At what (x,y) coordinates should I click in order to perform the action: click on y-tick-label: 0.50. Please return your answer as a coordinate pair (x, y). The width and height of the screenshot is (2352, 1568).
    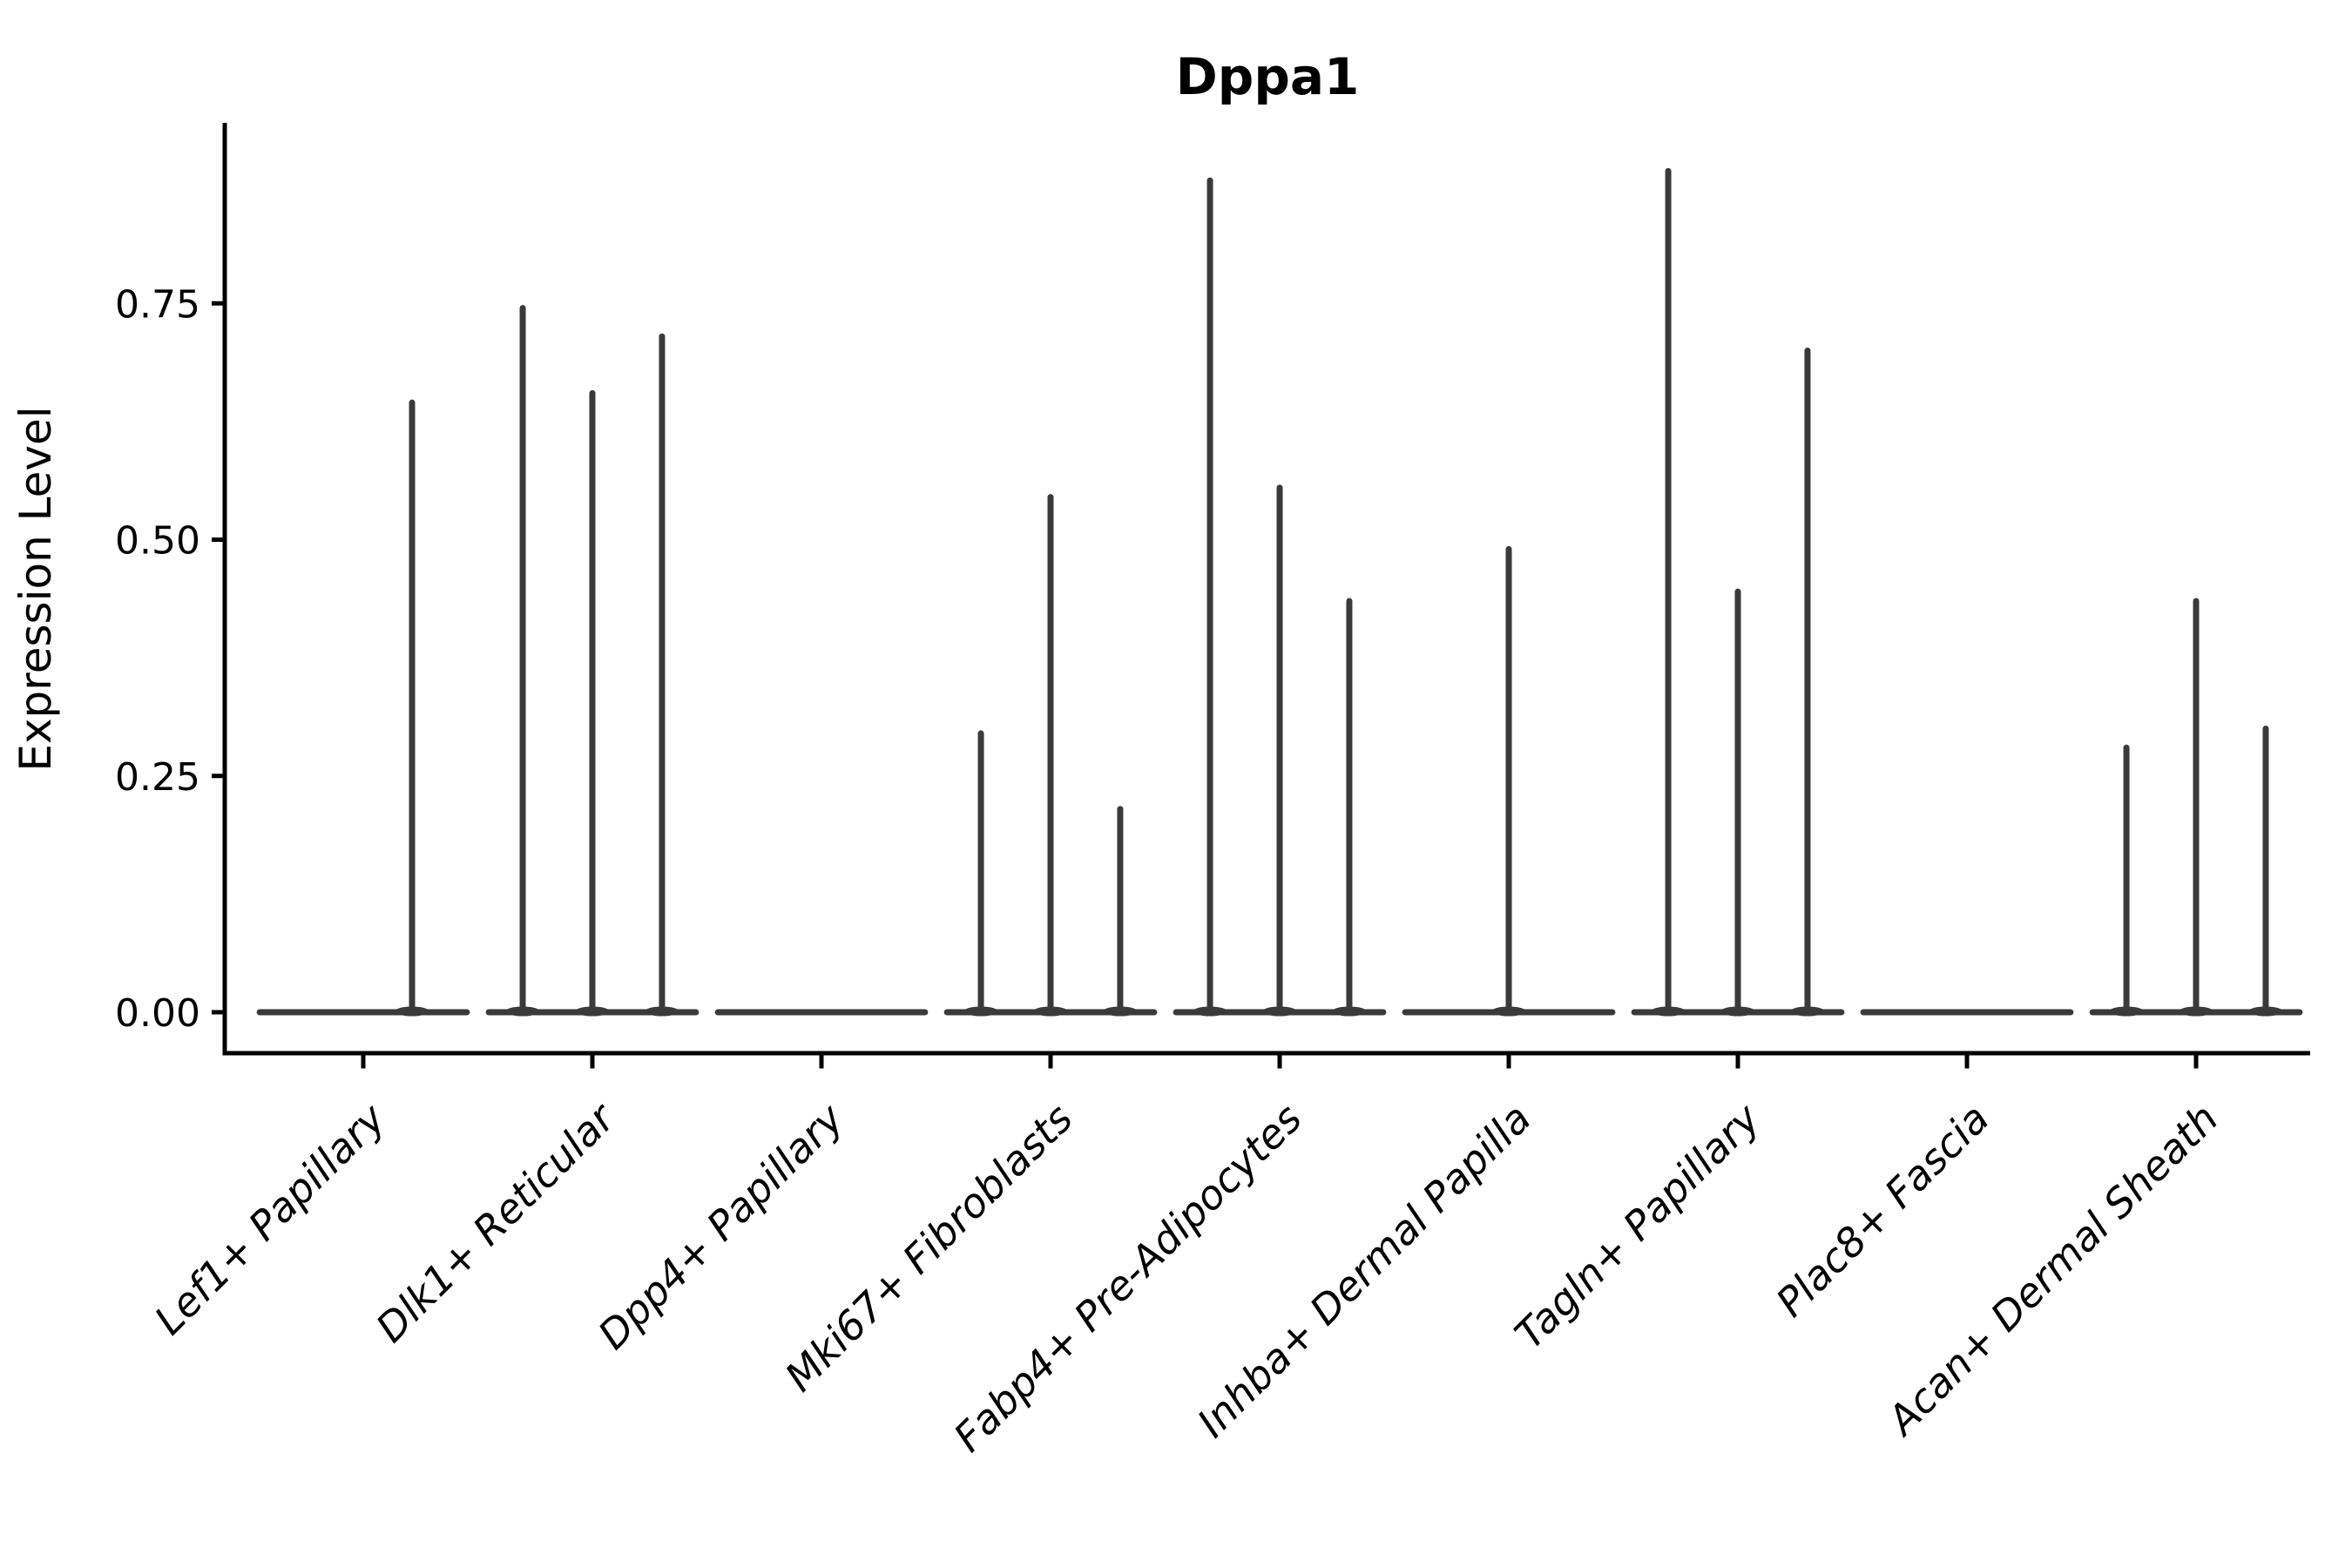
    Looking at the image, I should click on (157, 541).